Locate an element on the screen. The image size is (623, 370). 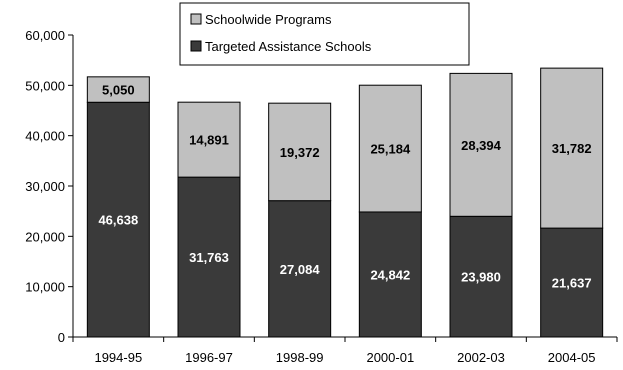
legend-swatch-targeted is located at coordinates (196, 46).